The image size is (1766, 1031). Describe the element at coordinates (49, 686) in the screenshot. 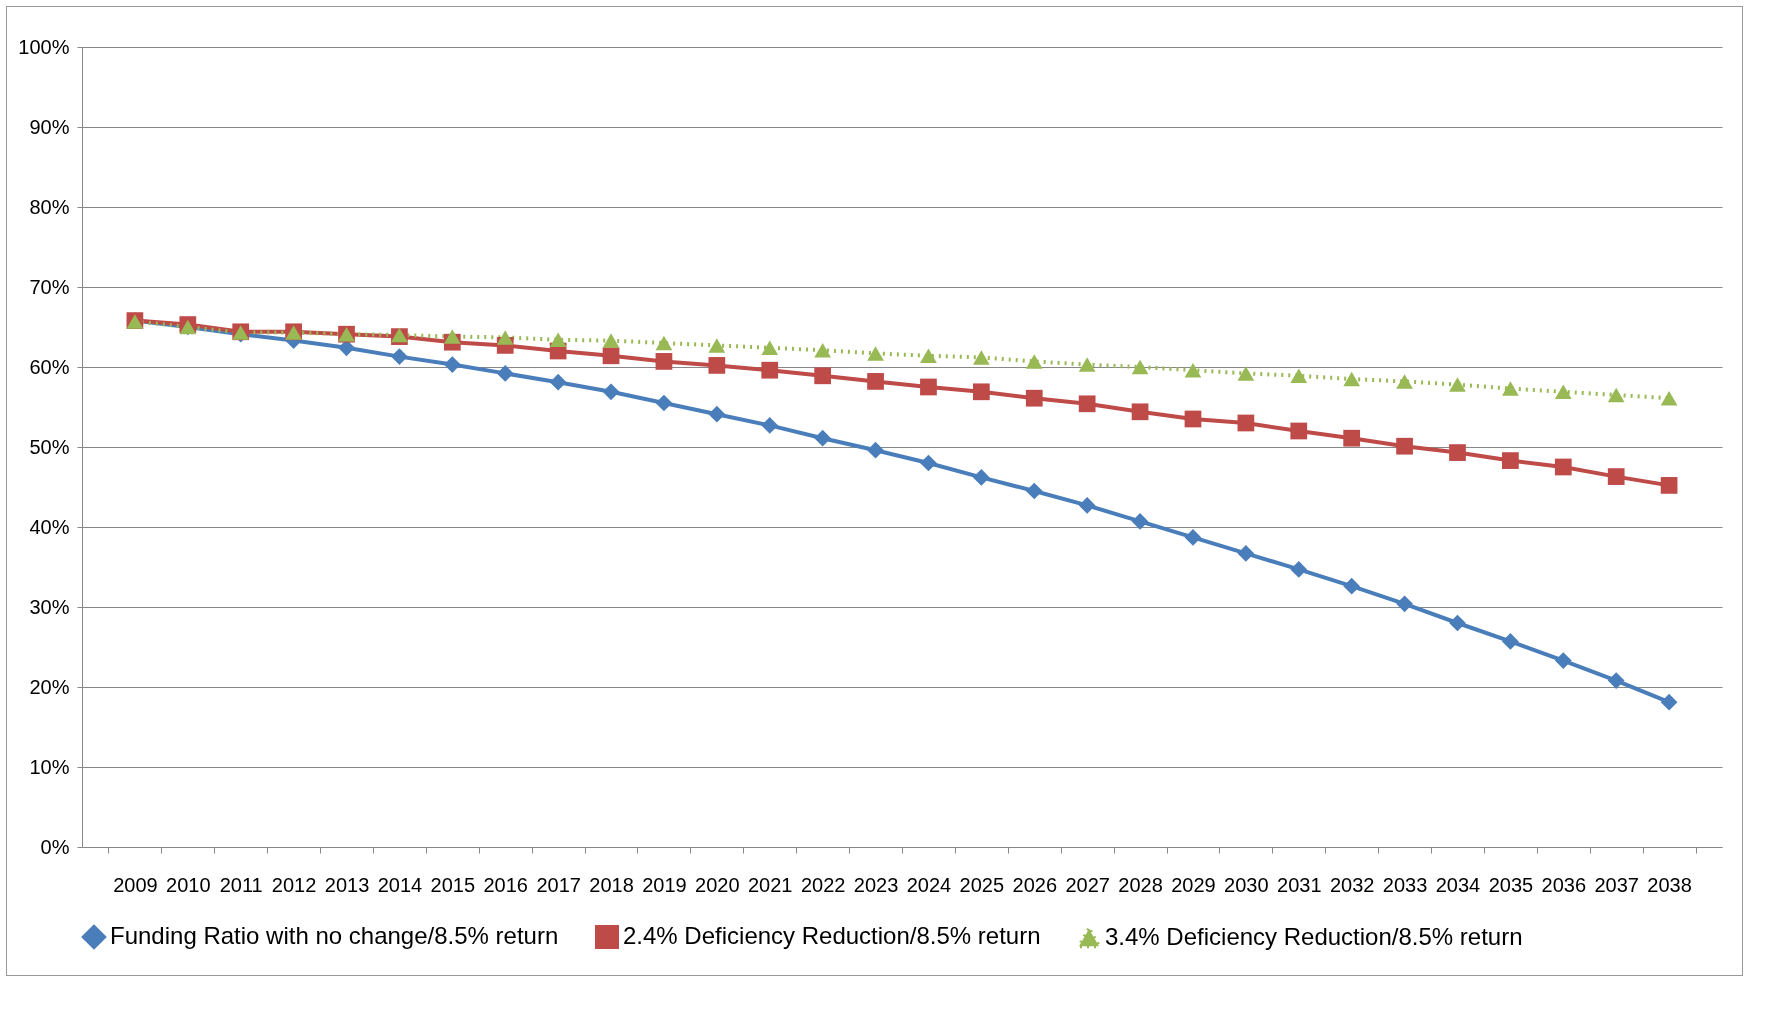

I see `y-tick-label: 20%` at that location.